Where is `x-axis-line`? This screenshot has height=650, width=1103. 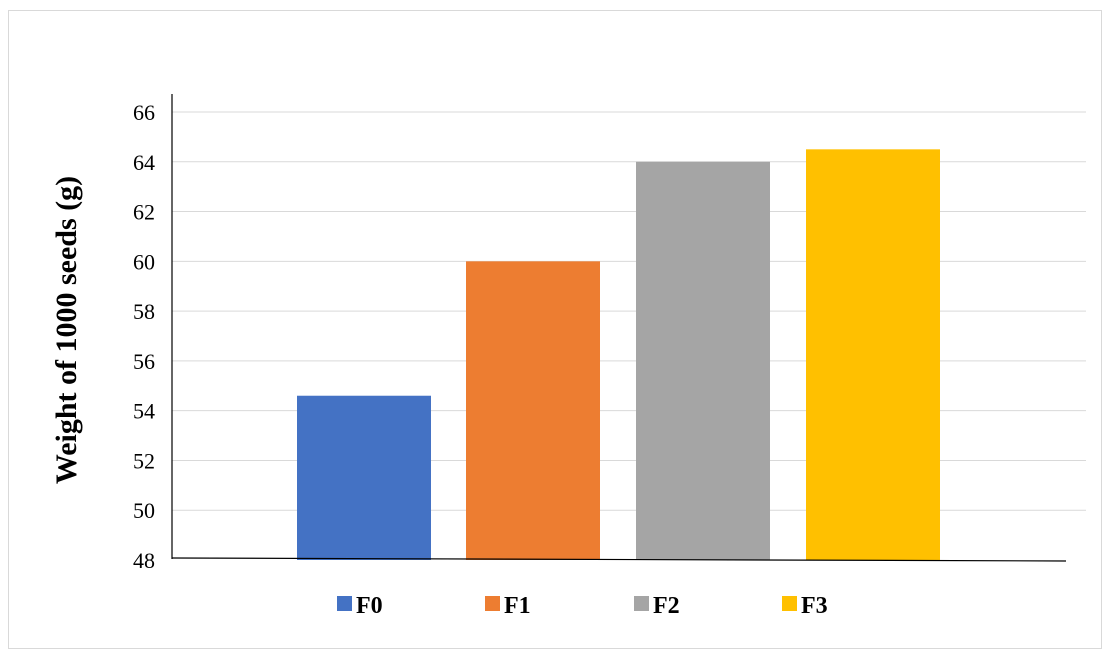 x-axis-line is located at coordinates (619, 559).